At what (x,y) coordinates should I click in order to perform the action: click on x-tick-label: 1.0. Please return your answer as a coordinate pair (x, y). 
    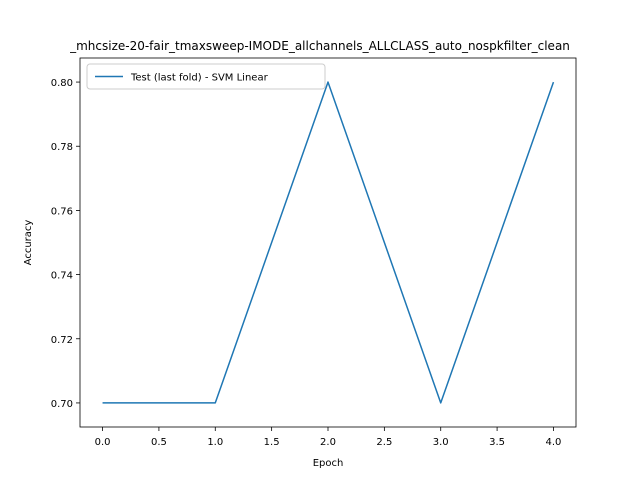
    Looking at the image, I should click on (215, 442).